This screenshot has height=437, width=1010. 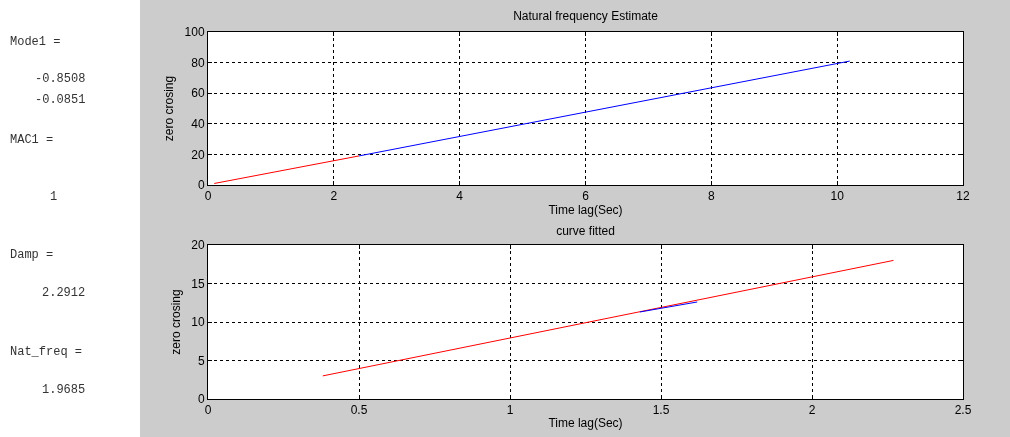 What do you see at coordinates (198, 124) in the screenshot?
I see `y-tick-label: 40` at bounding box center [198, 124].